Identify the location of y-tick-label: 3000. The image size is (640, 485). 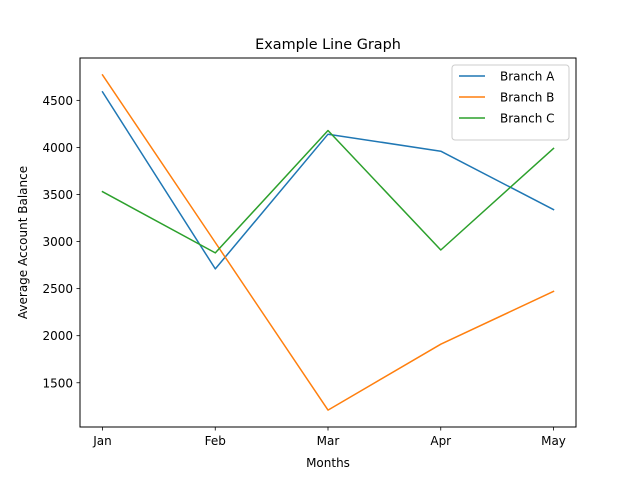
(57, 242).